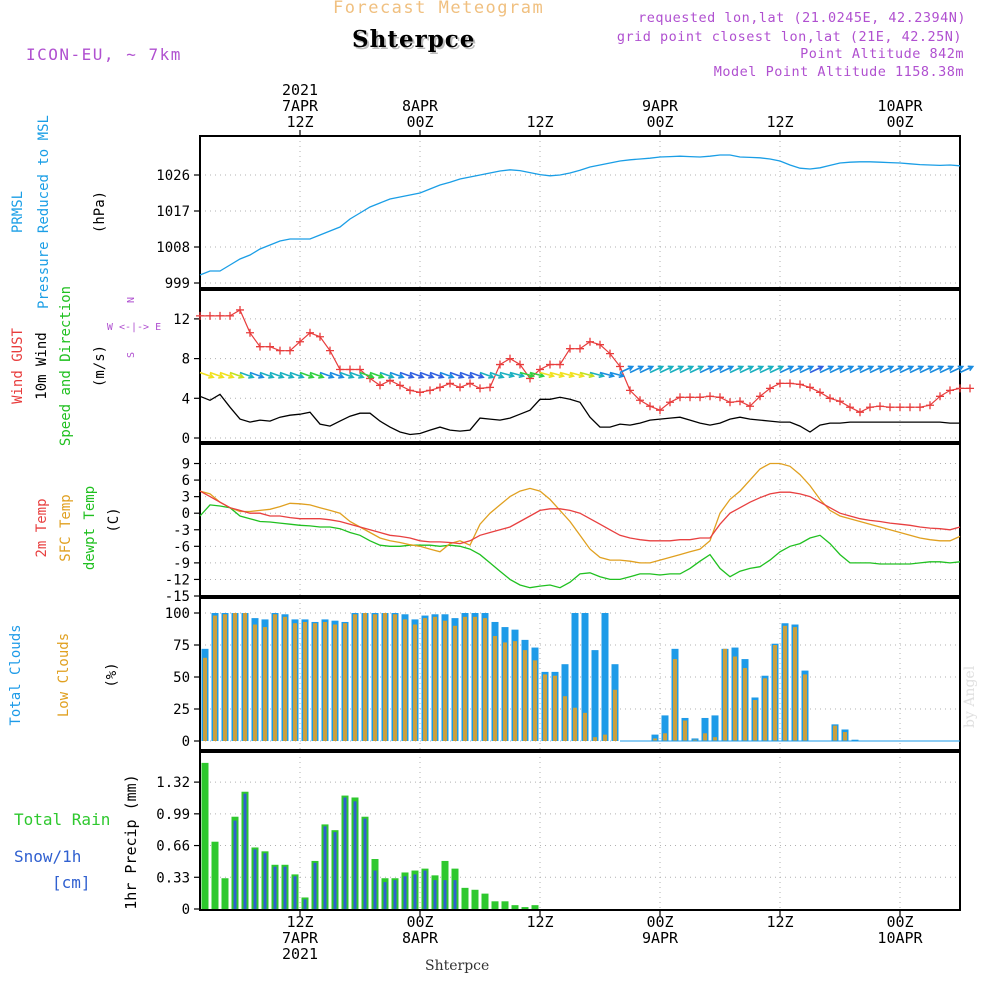 The image size is (1000, 1000). Describe the element at coordinates (802, 18) in the screenshot. I see `requested-coords: requested lon,lat (21.0245E, 42.2394N)` at that location.